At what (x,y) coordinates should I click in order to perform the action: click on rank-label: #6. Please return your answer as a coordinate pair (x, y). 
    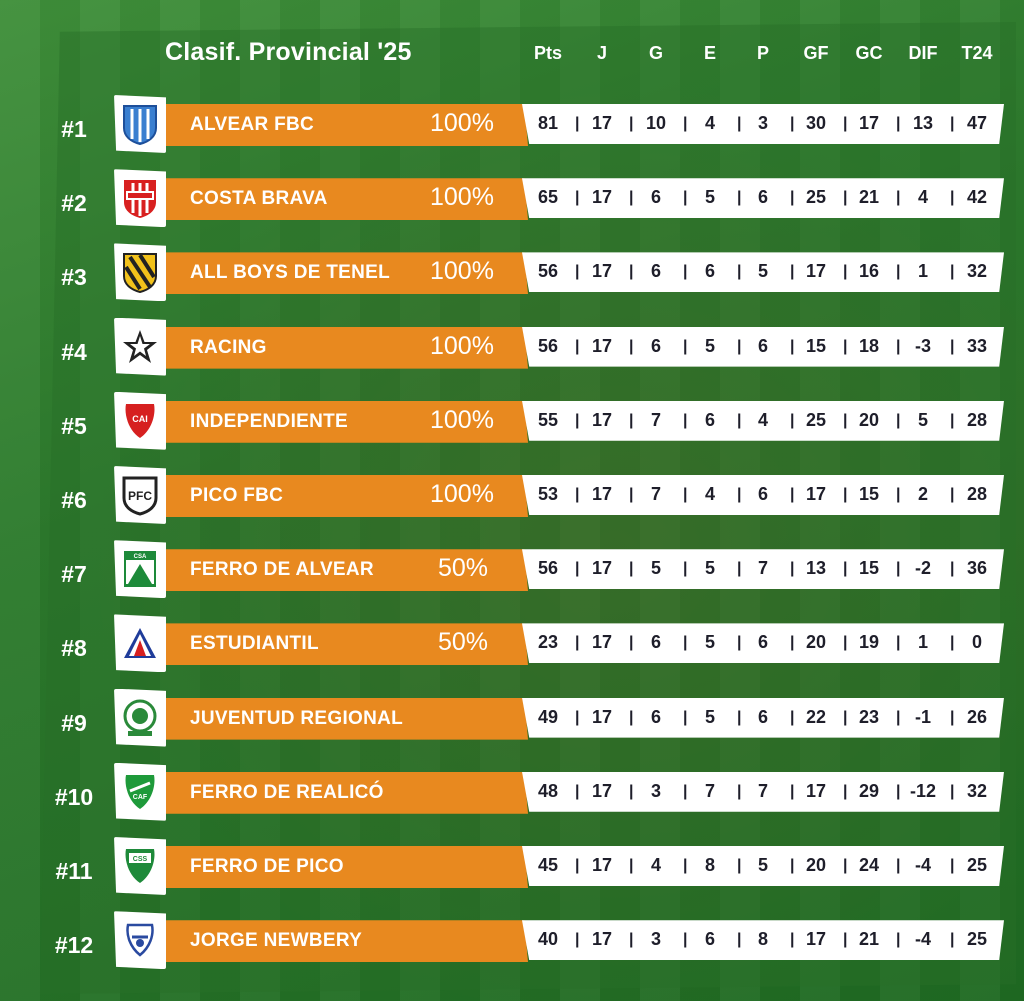
    Looking at the image, I should click on (74, 500).